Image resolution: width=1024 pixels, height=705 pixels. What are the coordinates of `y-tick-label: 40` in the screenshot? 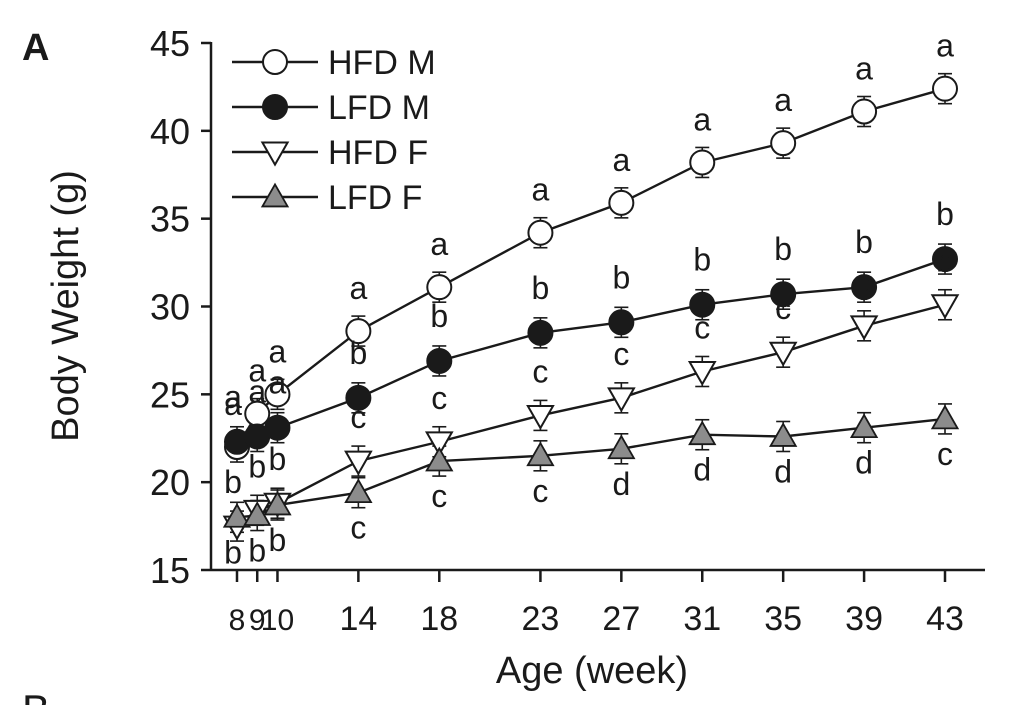 It's located at (170, 131).